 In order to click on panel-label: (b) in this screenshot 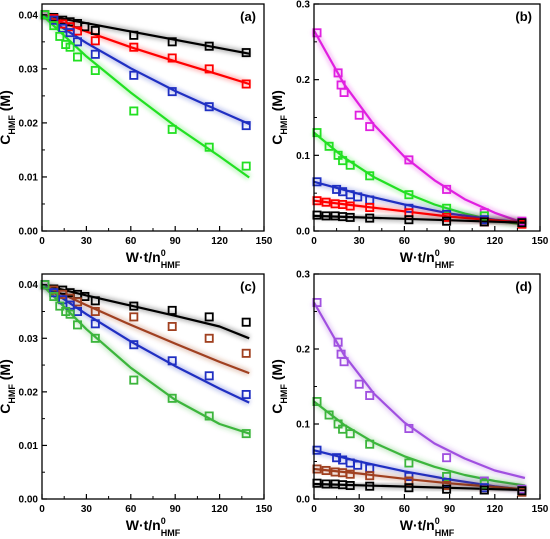, I will do `click(523, 16)`.